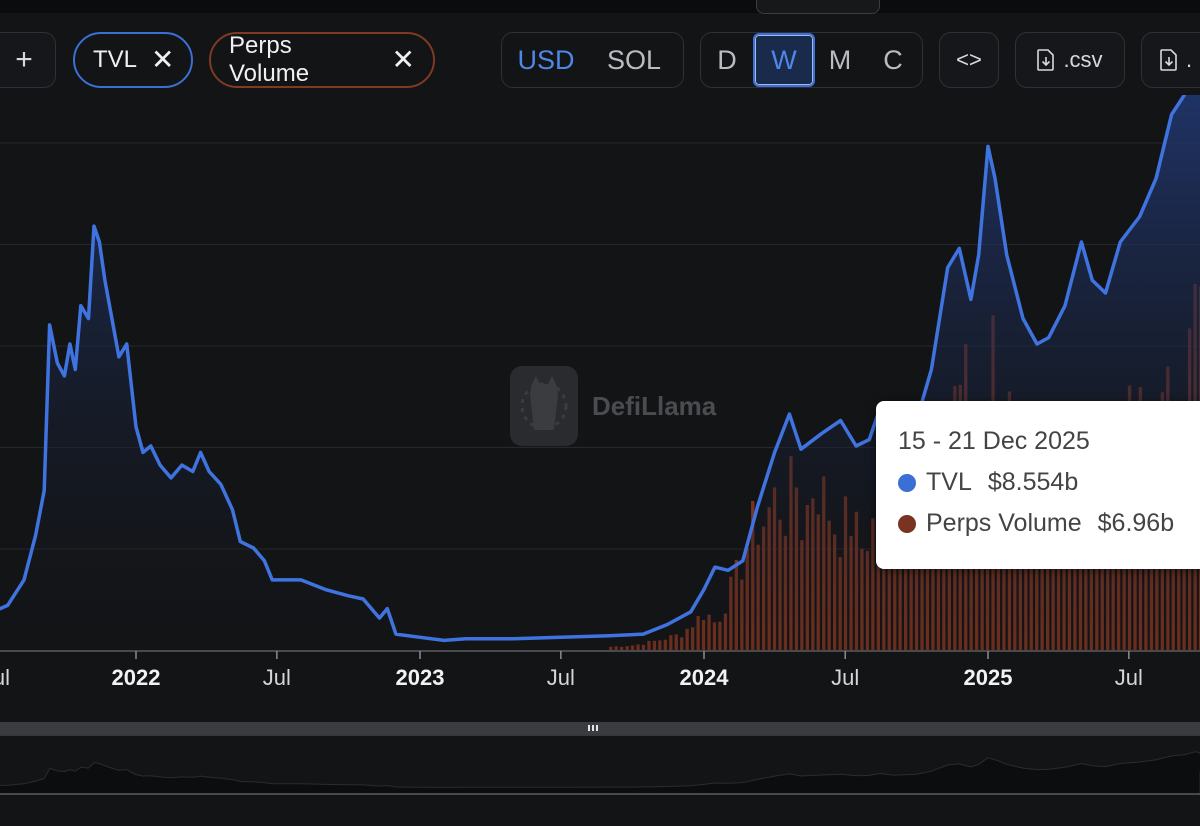 The height and width of the screenshot is (826, 1200). Describe the element at coordinates (634, 59) in the screenshot. I see `currency-option-sol: SOL` at that location.